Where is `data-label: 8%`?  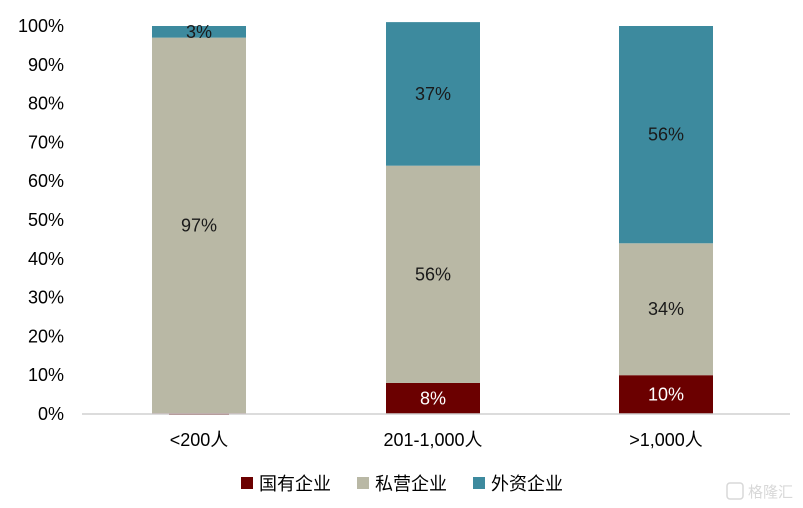 data-label: 8% is located at coordinates (433, 398).